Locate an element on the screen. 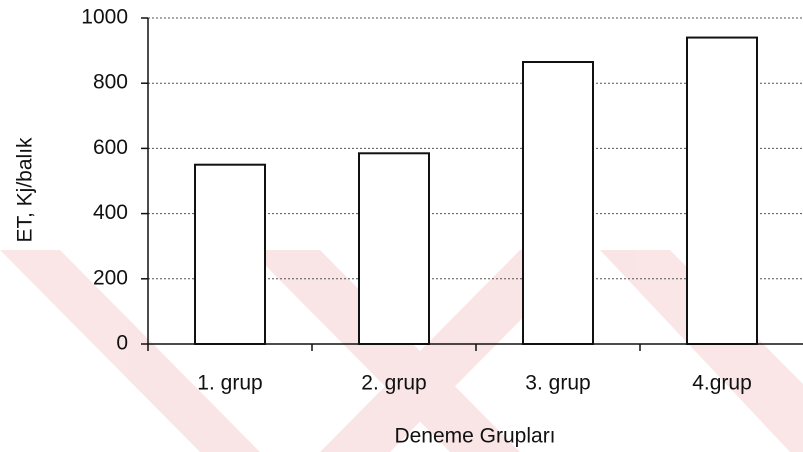  y-tick-label: 200 is located at coordinates (110, 277).